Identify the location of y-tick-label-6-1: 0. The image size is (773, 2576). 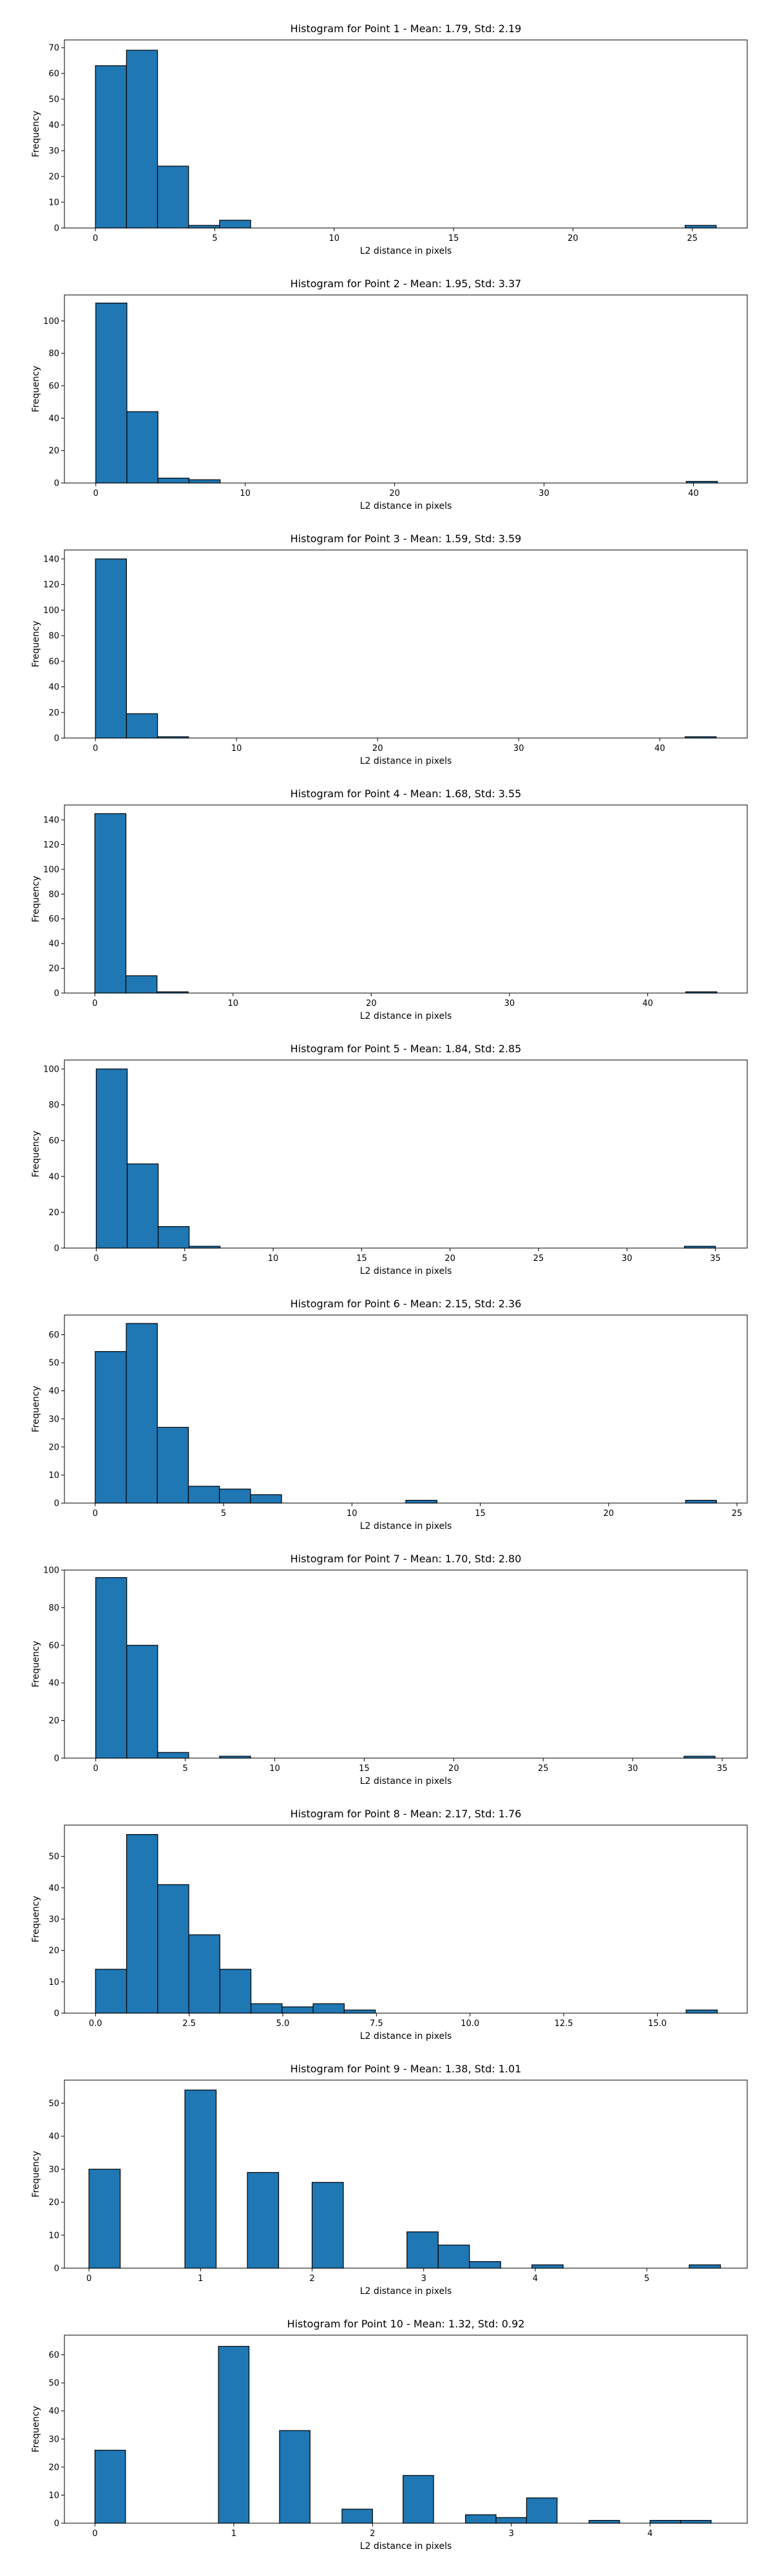
(56, 1504).